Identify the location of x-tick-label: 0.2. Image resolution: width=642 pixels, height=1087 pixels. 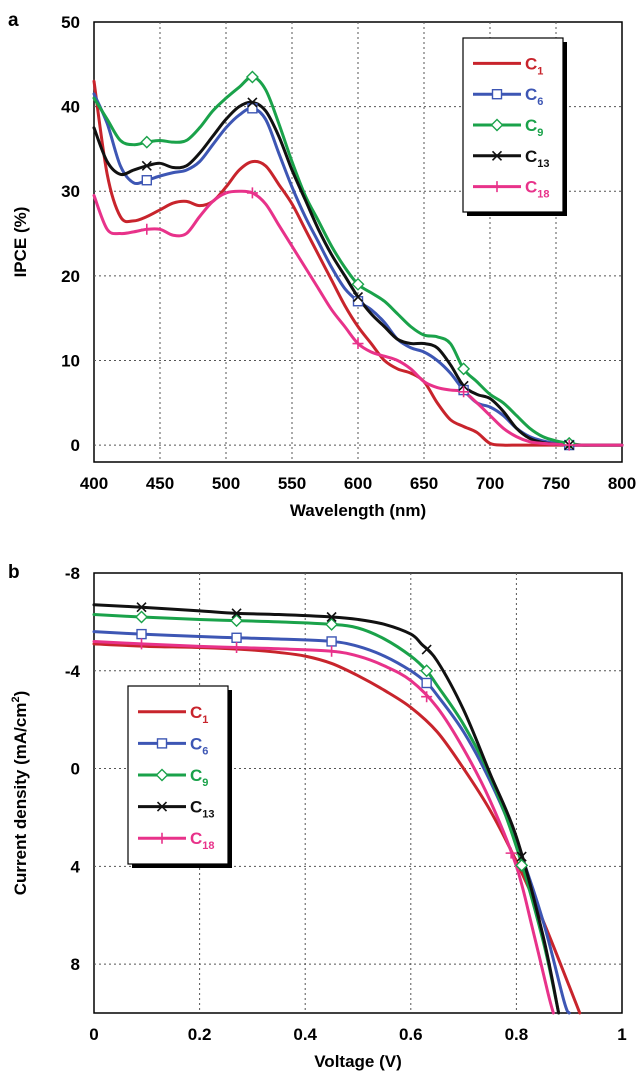
(200, 1034).